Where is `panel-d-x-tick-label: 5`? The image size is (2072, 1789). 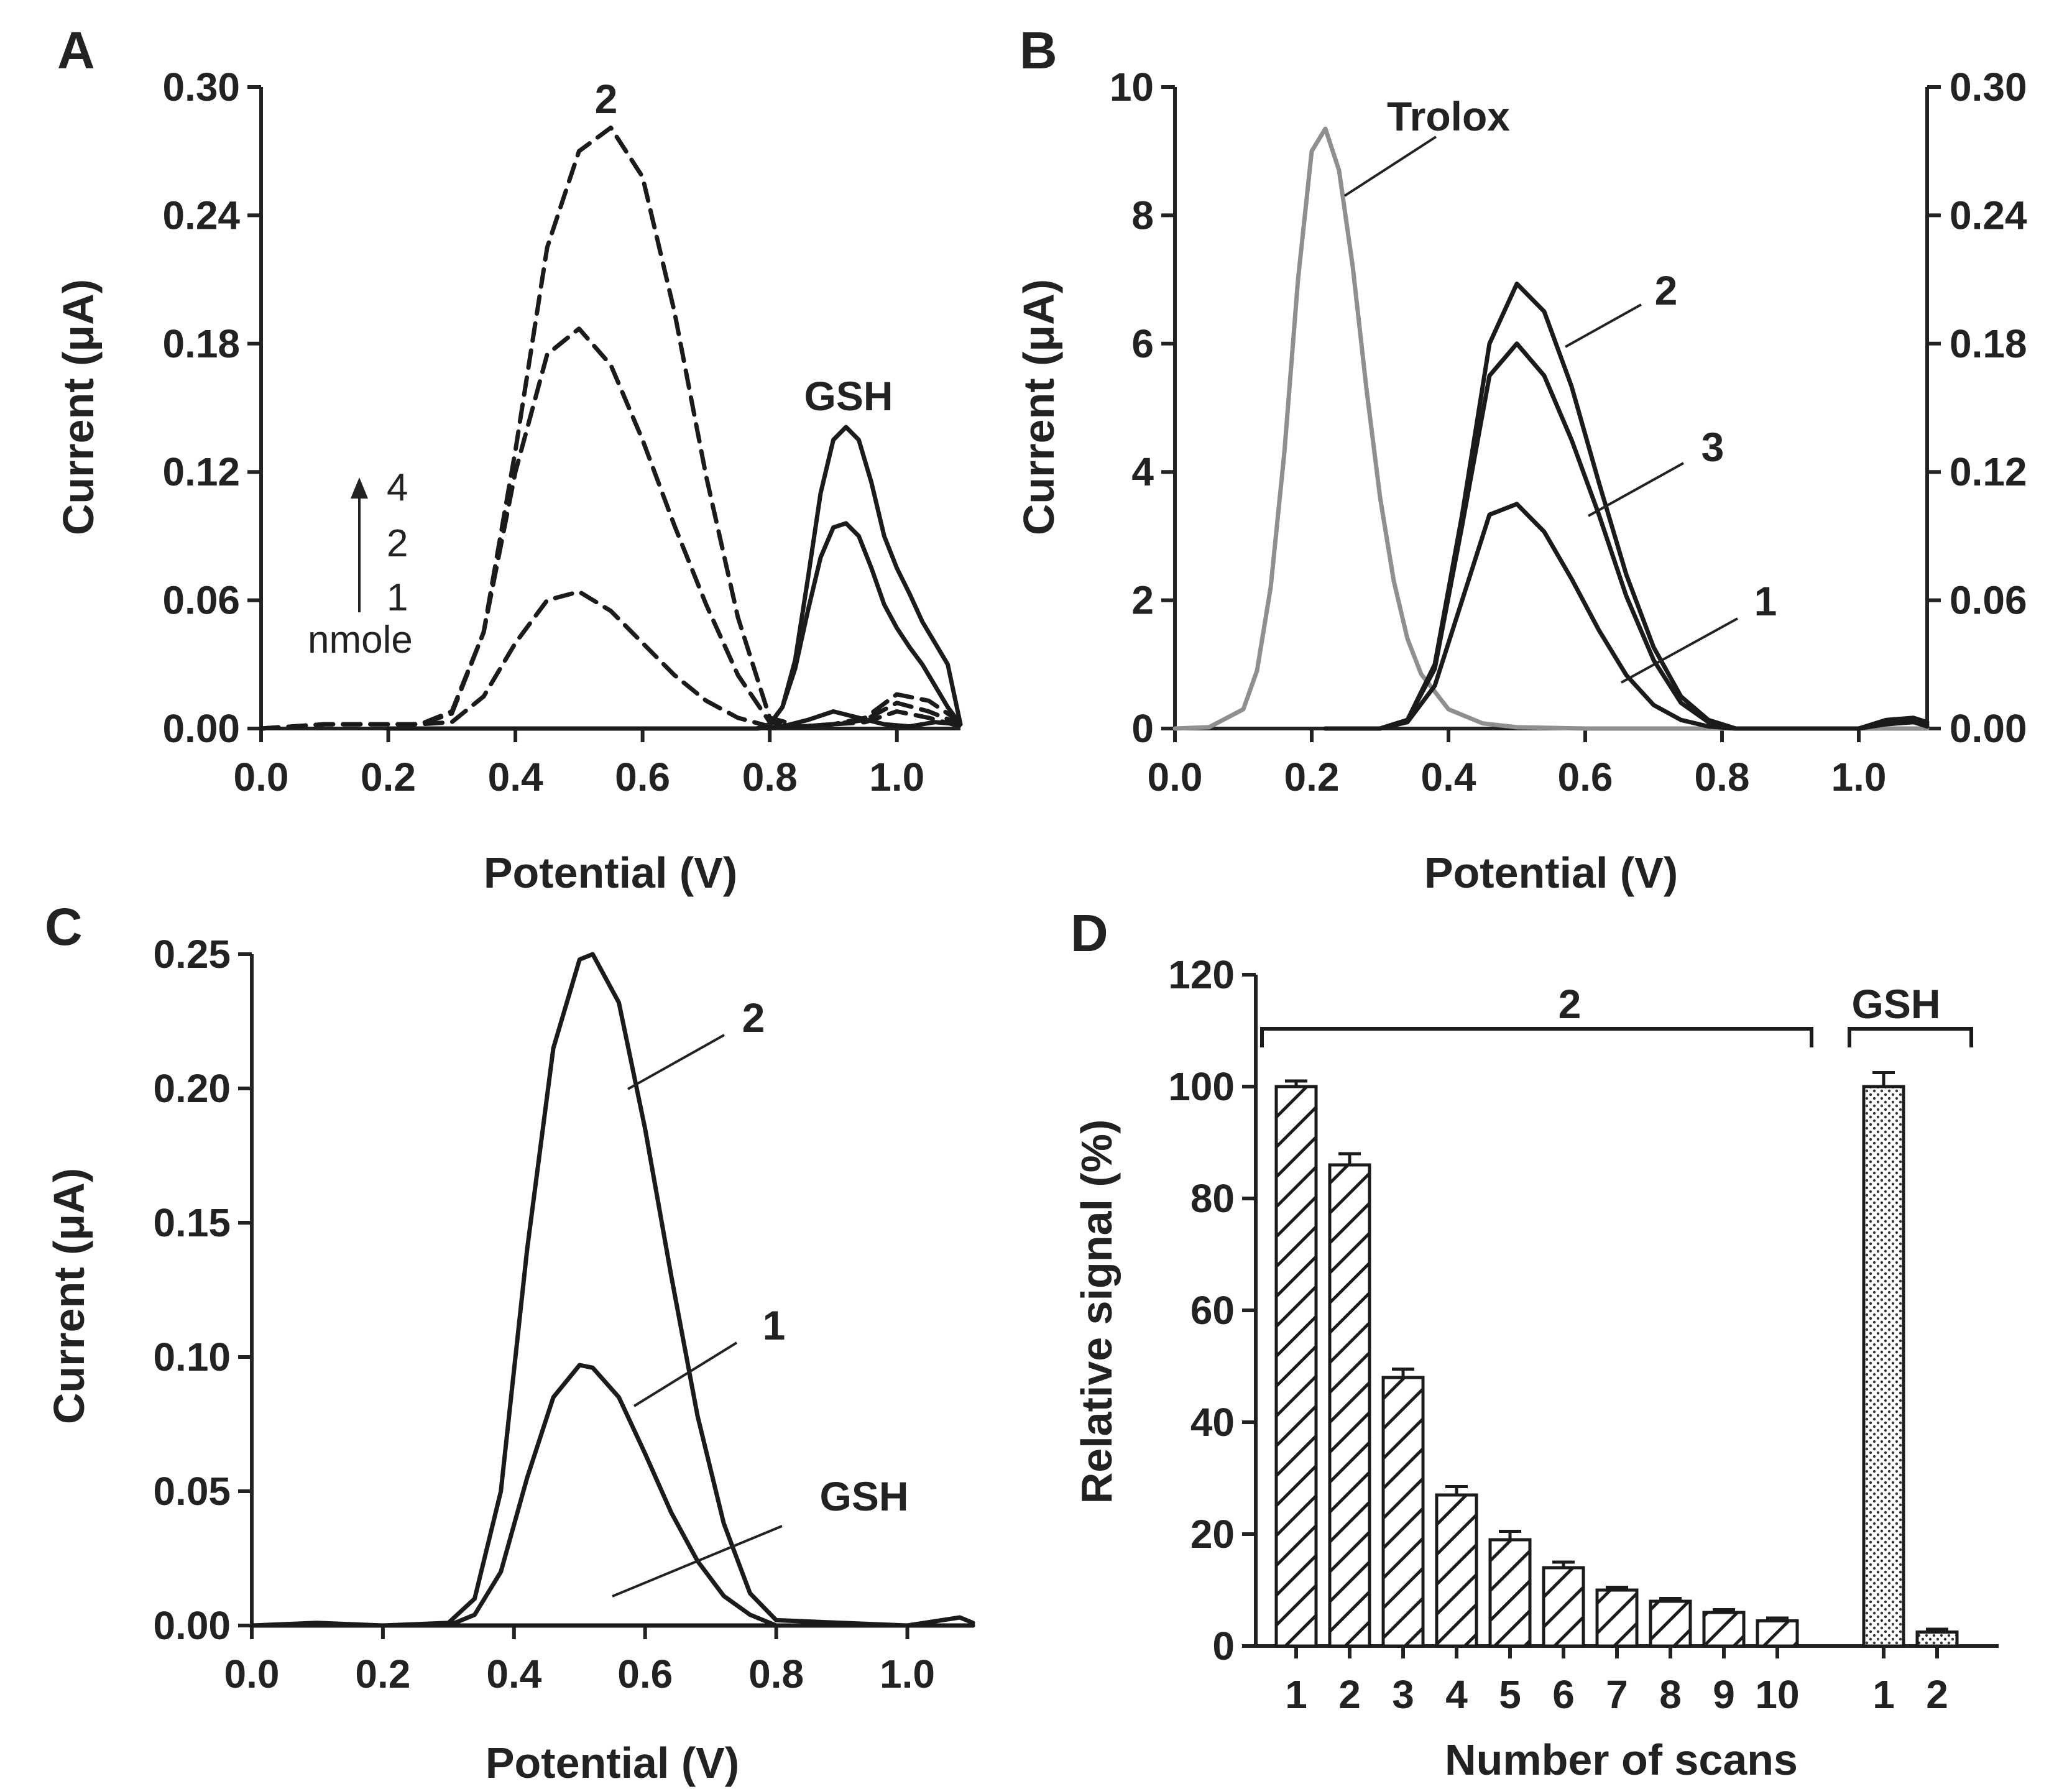 panel-d-x-tick-label: 5 is located at coordinates (1510, 1695).